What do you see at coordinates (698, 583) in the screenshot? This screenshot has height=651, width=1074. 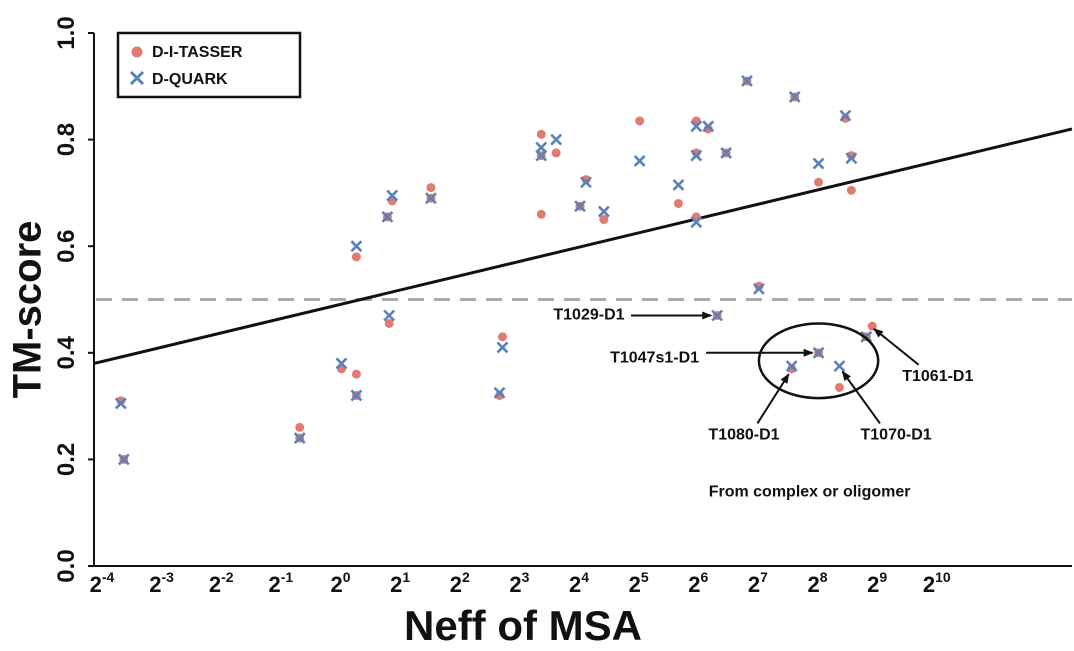 I see `x-tick-label: 26` at bounding box center [698, 583].